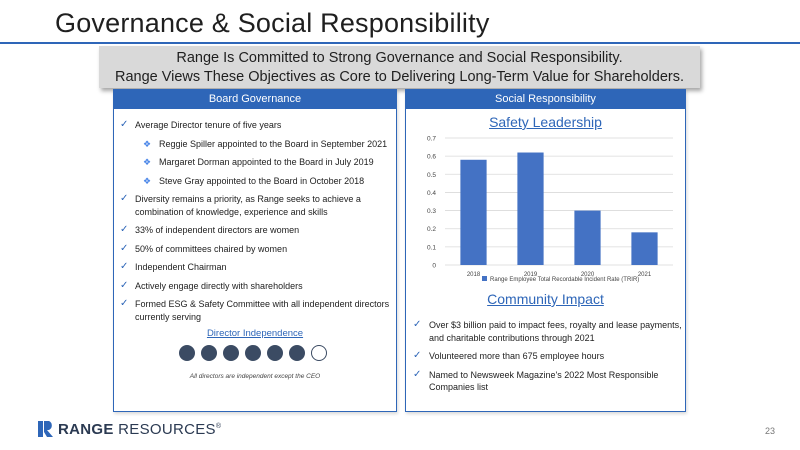 This screenshot has width=800, height=450. What do you see at coordinates (431, 139) in the screenshot?
I see `y-tick-label: 0.7` at bounding box center [431, 139].